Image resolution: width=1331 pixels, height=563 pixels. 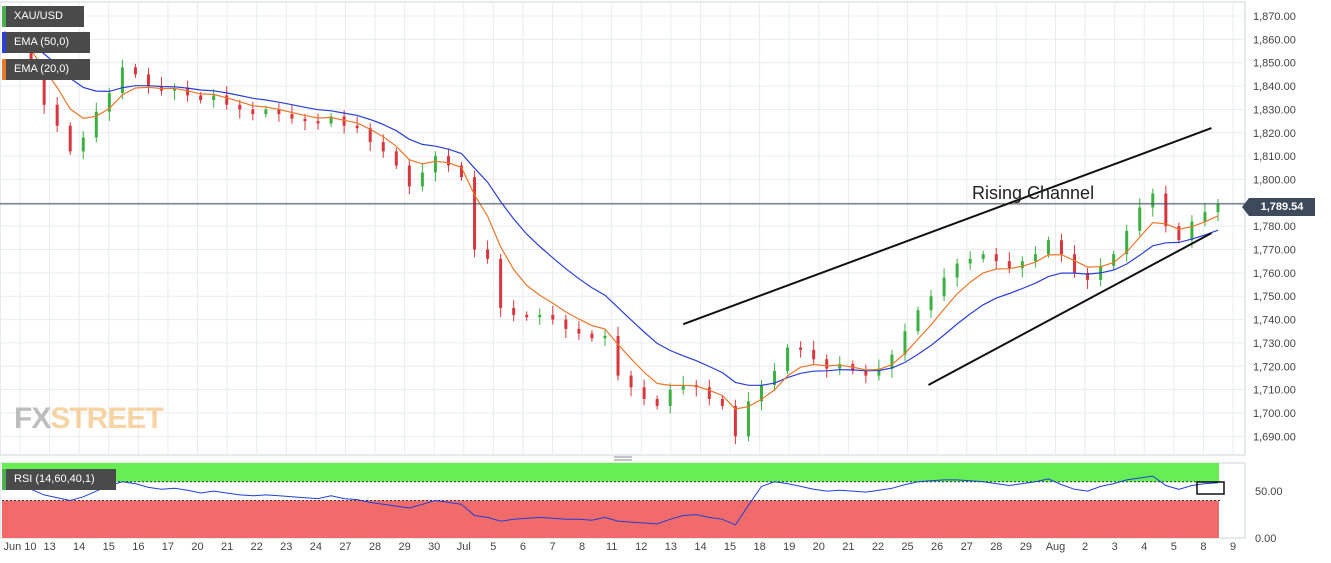 What do you see at coordinates (1085, 547) in the screenshot?
I see `x-axis-label: 2` at bounding box center [1085, 547].